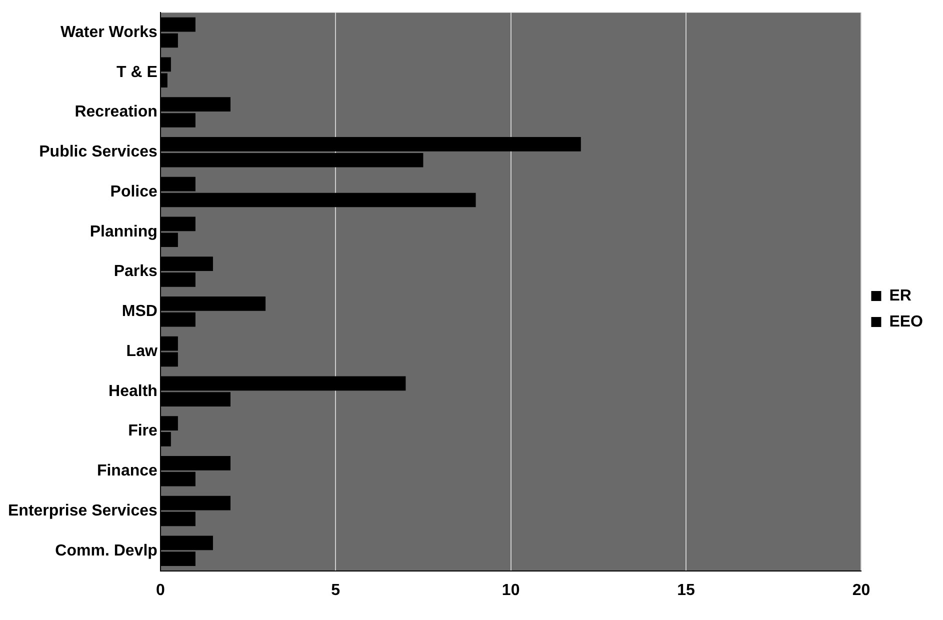  Describe the element at coordinates (106, 551) in the screenshot. I see `y-tick-label: Comm. Devlp` at that location.